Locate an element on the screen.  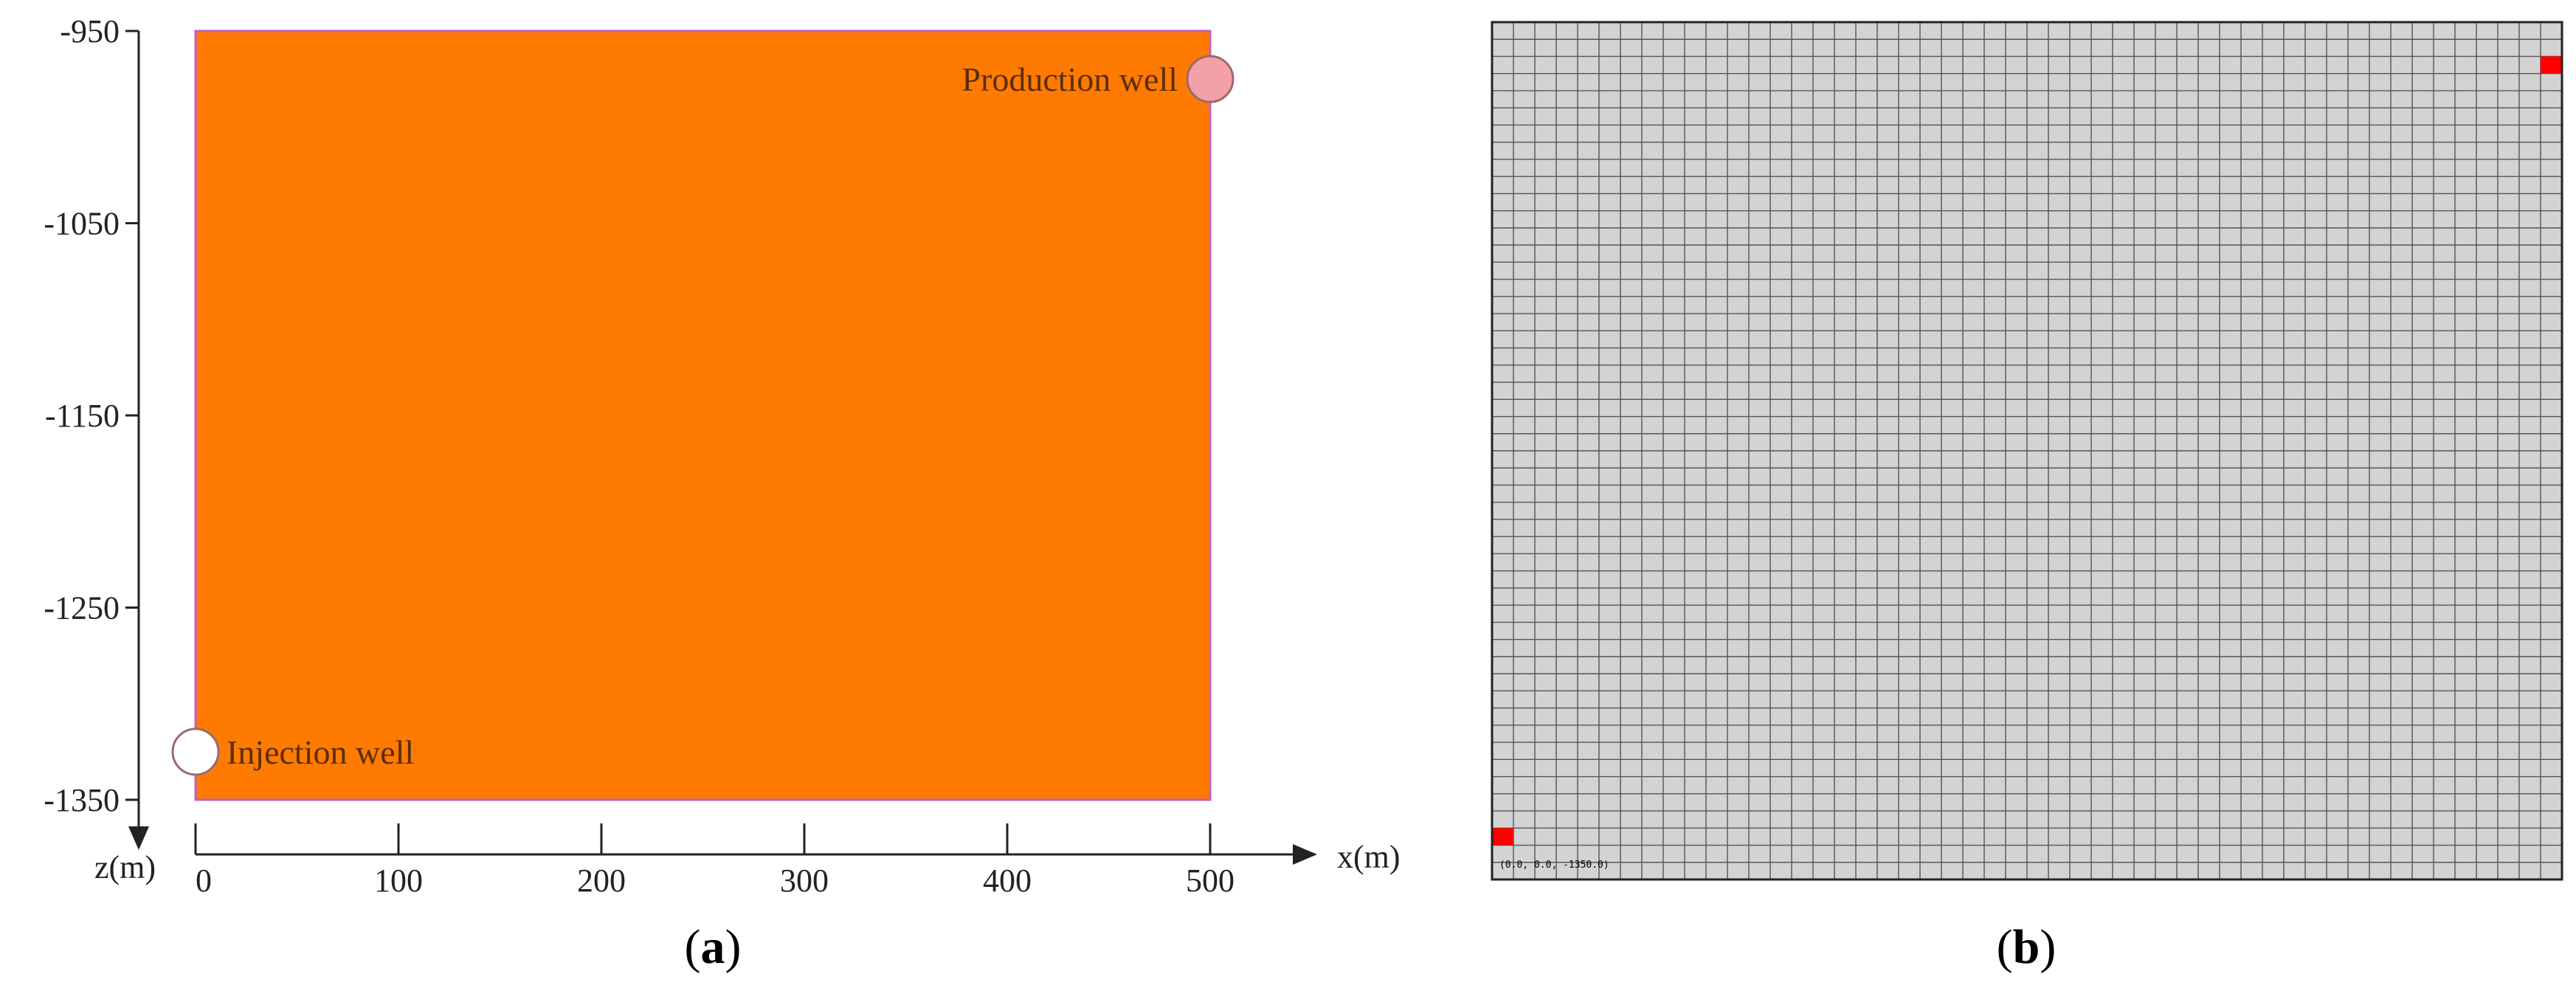
injection-well-label: Injection well is located at coordinates (320, 752).